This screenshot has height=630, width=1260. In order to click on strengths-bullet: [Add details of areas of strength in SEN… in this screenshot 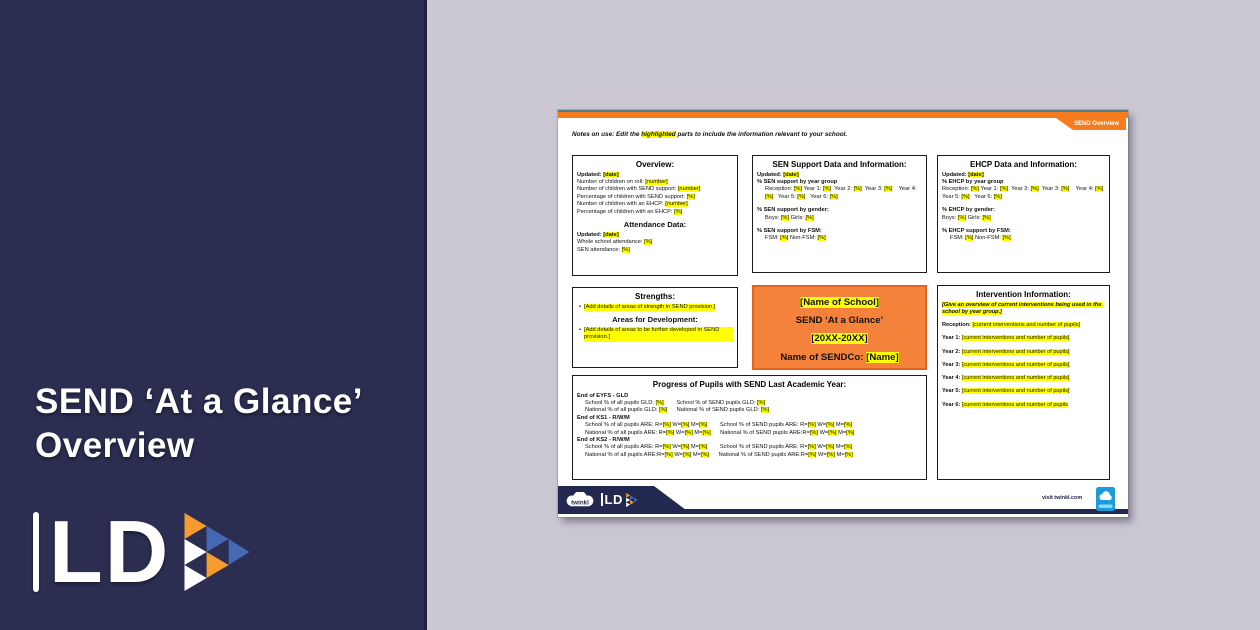, I will do `click(655, 307)`.